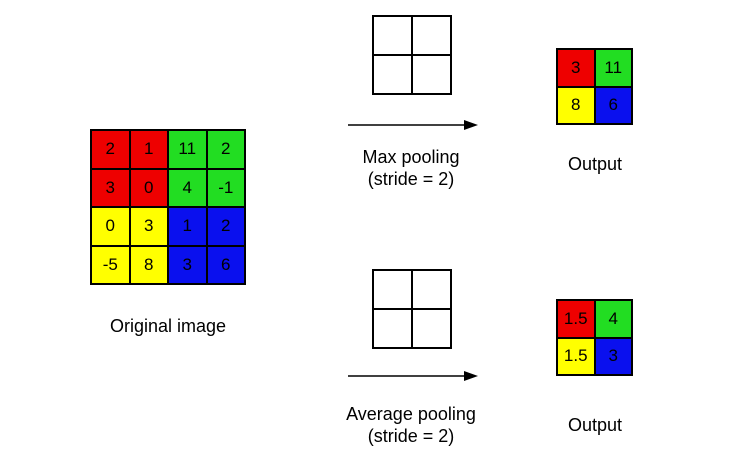  I want to click on original-cell-r1-c2: 4, so click(187, 187).